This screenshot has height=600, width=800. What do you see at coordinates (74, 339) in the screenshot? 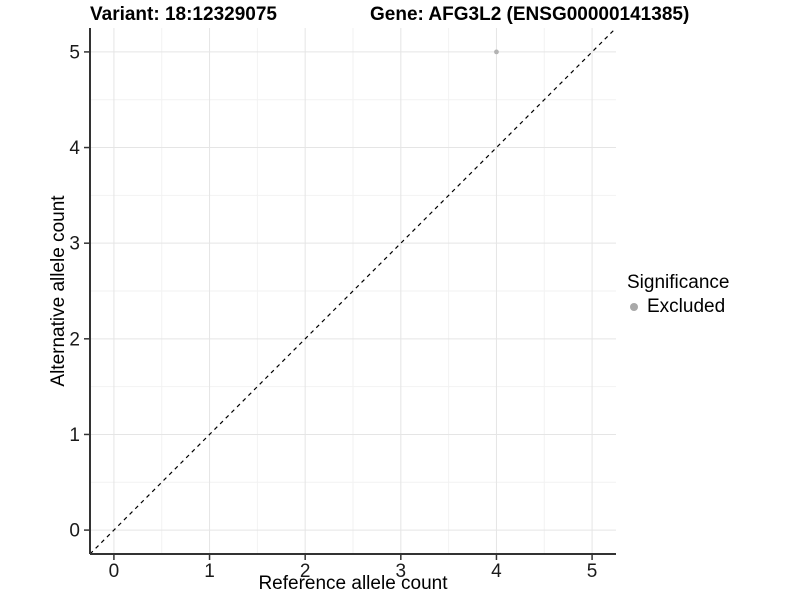
I see `y-tick-label: 2` at bounding box center [74, 339].